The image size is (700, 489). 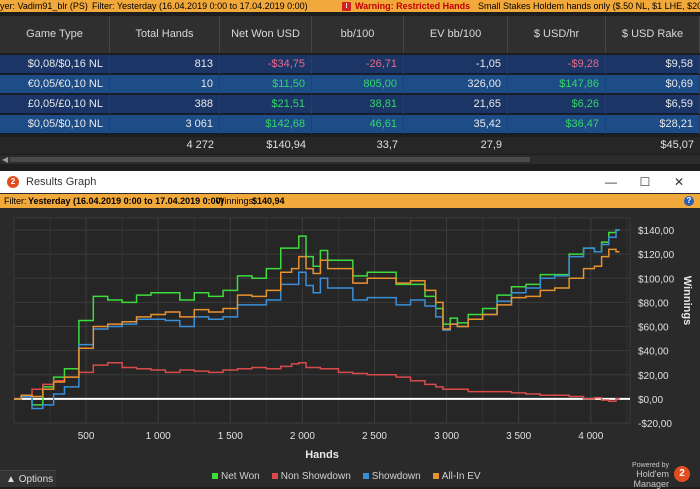 I want to click on chart-legend: Net Won Non Showdown Showdown All-In EV, so click(x=352, y=476).